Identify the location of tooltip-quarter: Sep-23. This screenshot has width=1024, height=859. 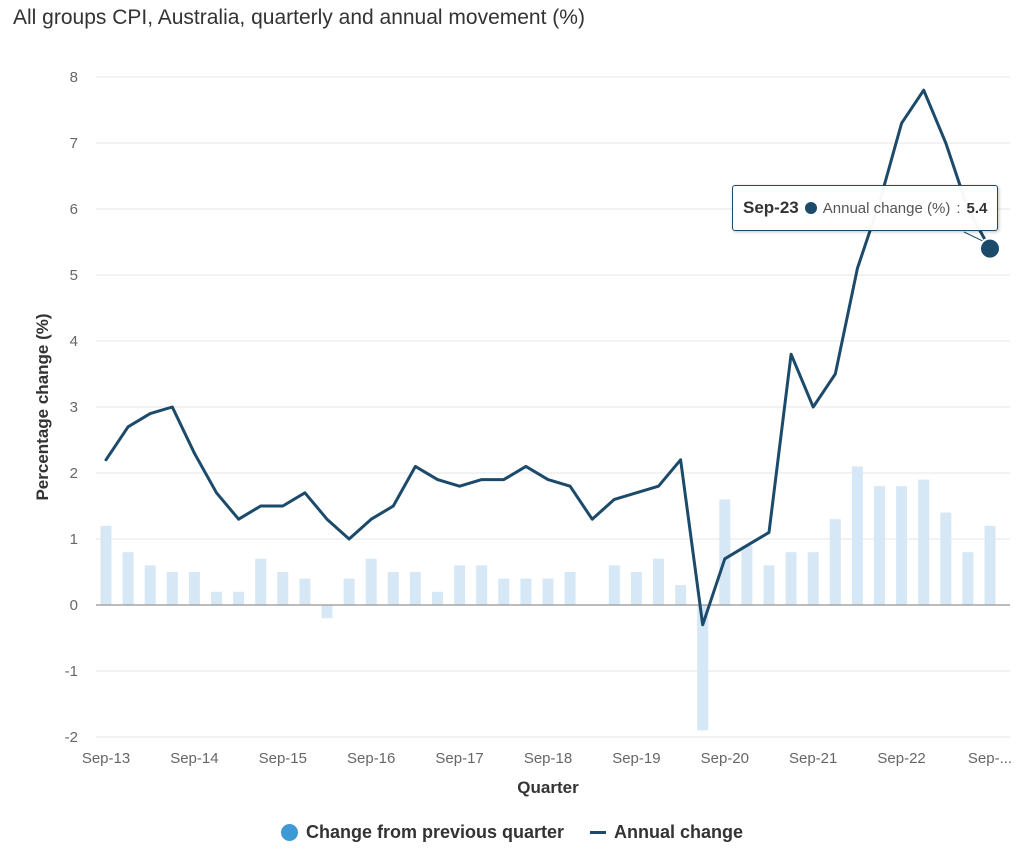
(771, 207).